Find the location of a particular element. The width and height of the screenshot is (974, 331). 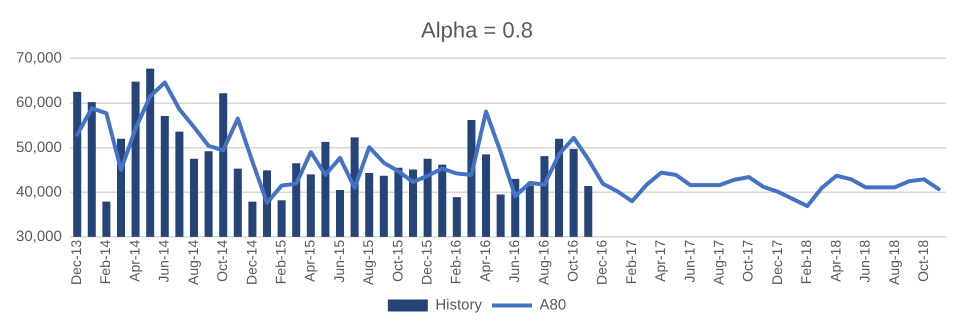

x-tick-label: Feb-14 is located at coordinates (105, 262).